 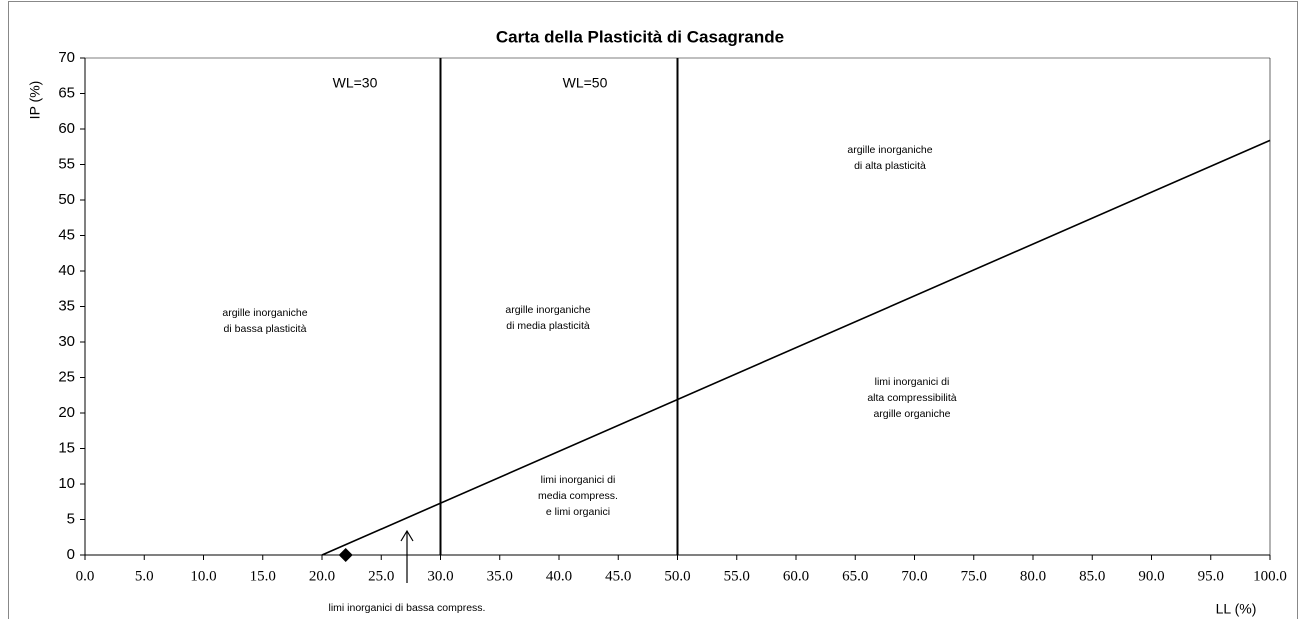 I want to click on x-axis-label: LL (%), so click(x=1236, y=609).